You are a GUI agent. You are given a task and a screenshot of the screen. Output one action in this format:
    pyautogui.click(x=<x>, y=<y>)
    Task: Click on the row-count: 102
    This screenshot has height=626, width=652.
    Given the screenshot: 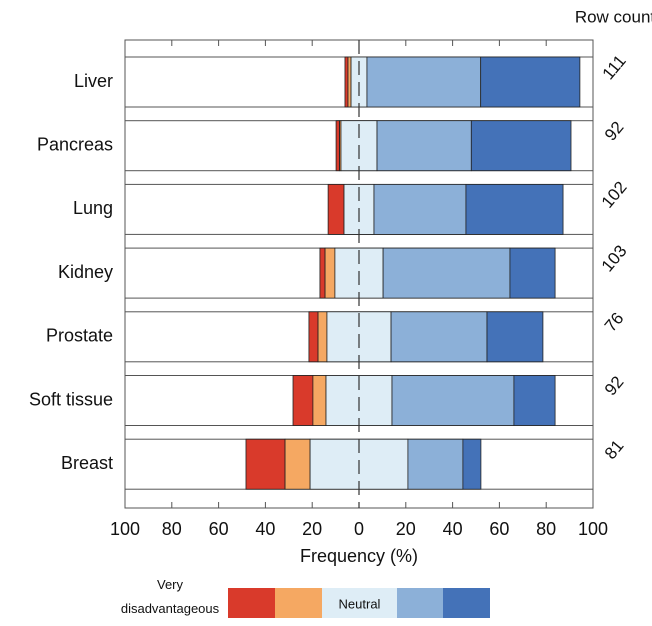 What is the action you would take?
    pyautogui.click(x=614, y=195)
    